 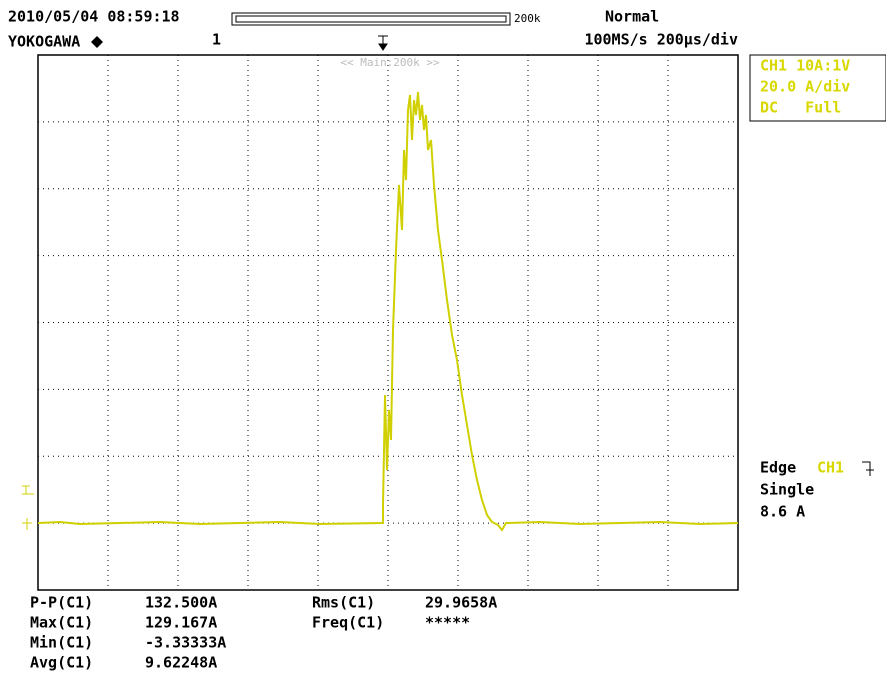 I want to click on record-bar-inner, so click(x=371, y=19).